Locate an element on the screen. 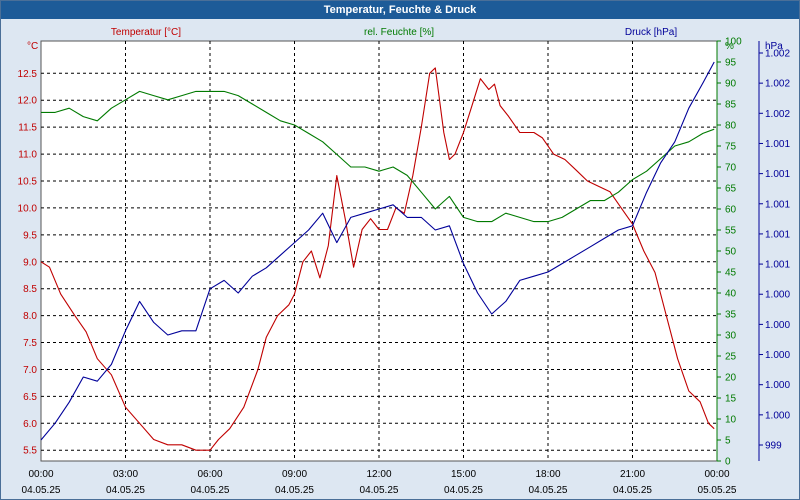 The height and width of the screenshot is (500, 800). x-axis-time-label: 21:00 is located at coordinates (632, 474).